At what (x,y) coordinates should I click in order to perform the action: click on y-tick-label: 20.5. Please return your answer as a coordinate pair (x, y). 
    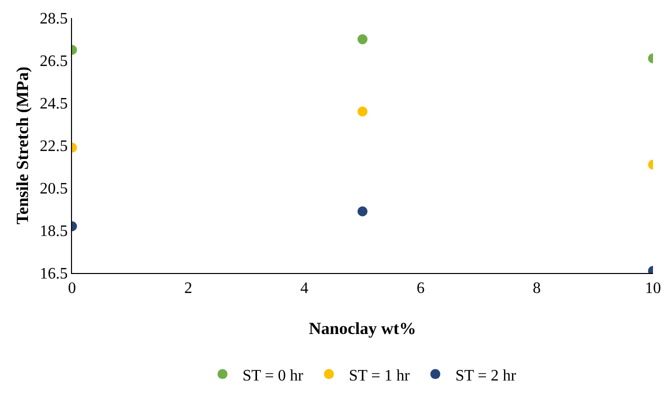
    Looking at the image, I should click on (54, 189).